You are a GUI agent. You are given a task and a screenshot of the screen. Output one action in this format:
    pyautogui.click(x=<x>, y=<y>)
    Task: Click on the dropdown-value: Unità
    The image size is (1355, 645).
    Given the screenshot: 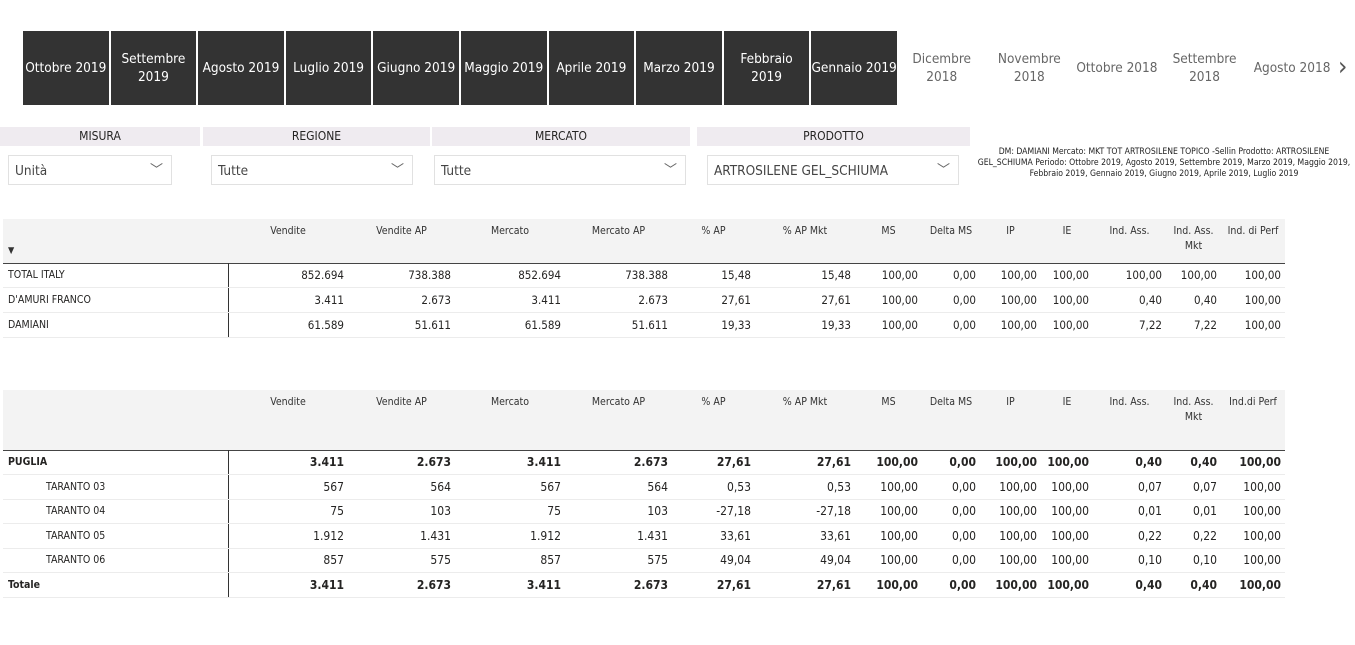 What is the action you would take?
    pyautogui.click(x=31, y=171)
    